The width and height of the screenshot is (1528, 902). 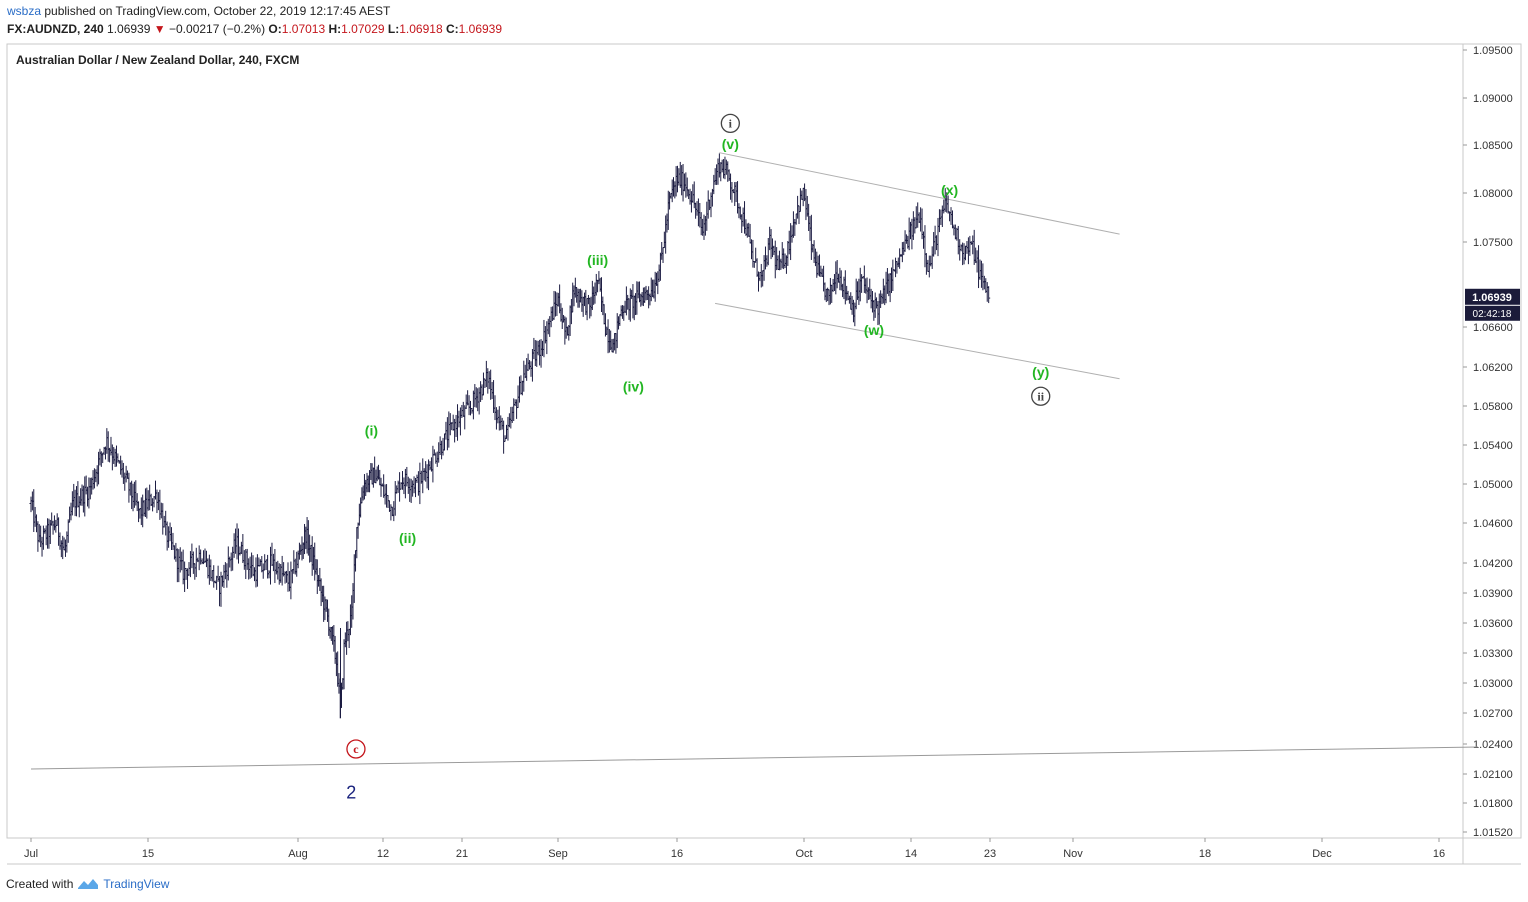 I want to click on y-tick-label: 1.09500, so click(x=1493, y=51).